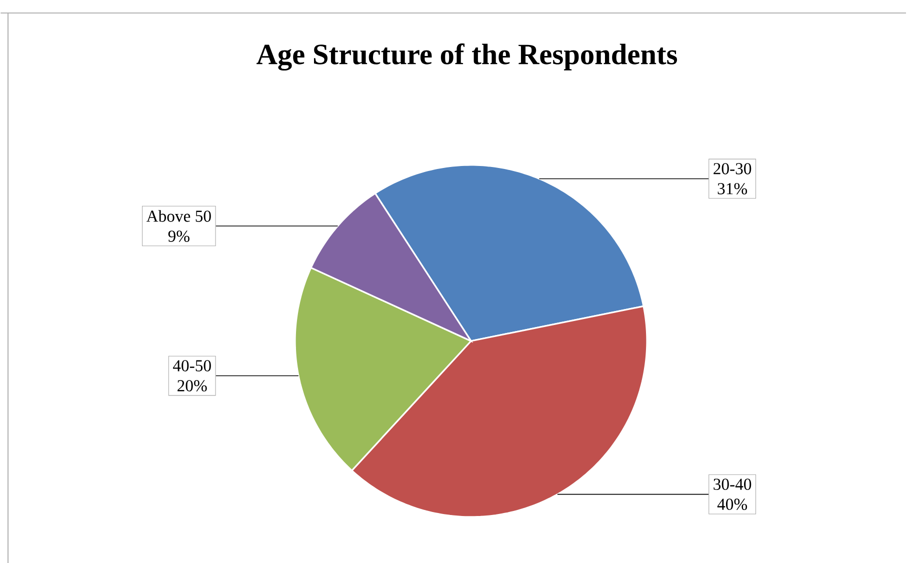  Describe the element at coordinates (733, 484) in the screenshot. I see `slice-label: 30-40` at that location.